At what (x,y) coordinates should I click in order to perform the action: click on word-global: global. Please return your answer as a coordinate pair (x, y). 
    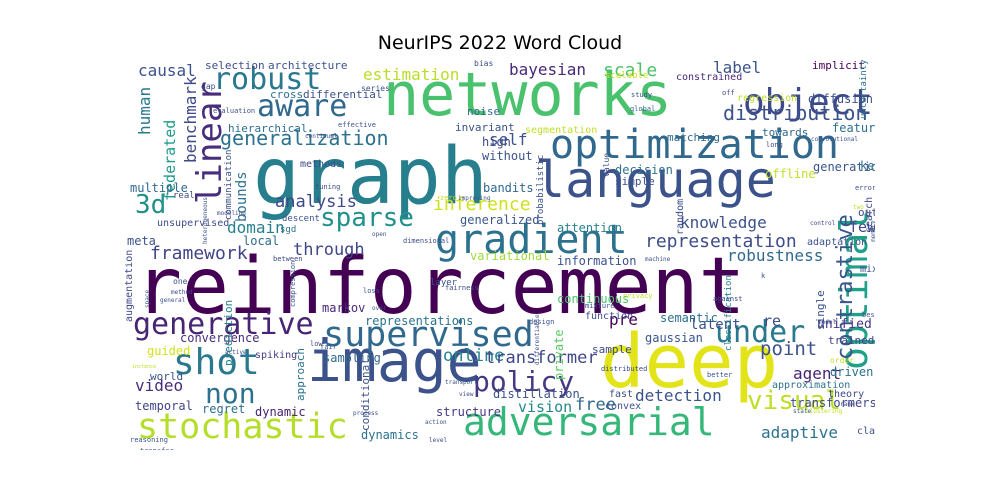
    Looking at the image, I should click on (643, 109).